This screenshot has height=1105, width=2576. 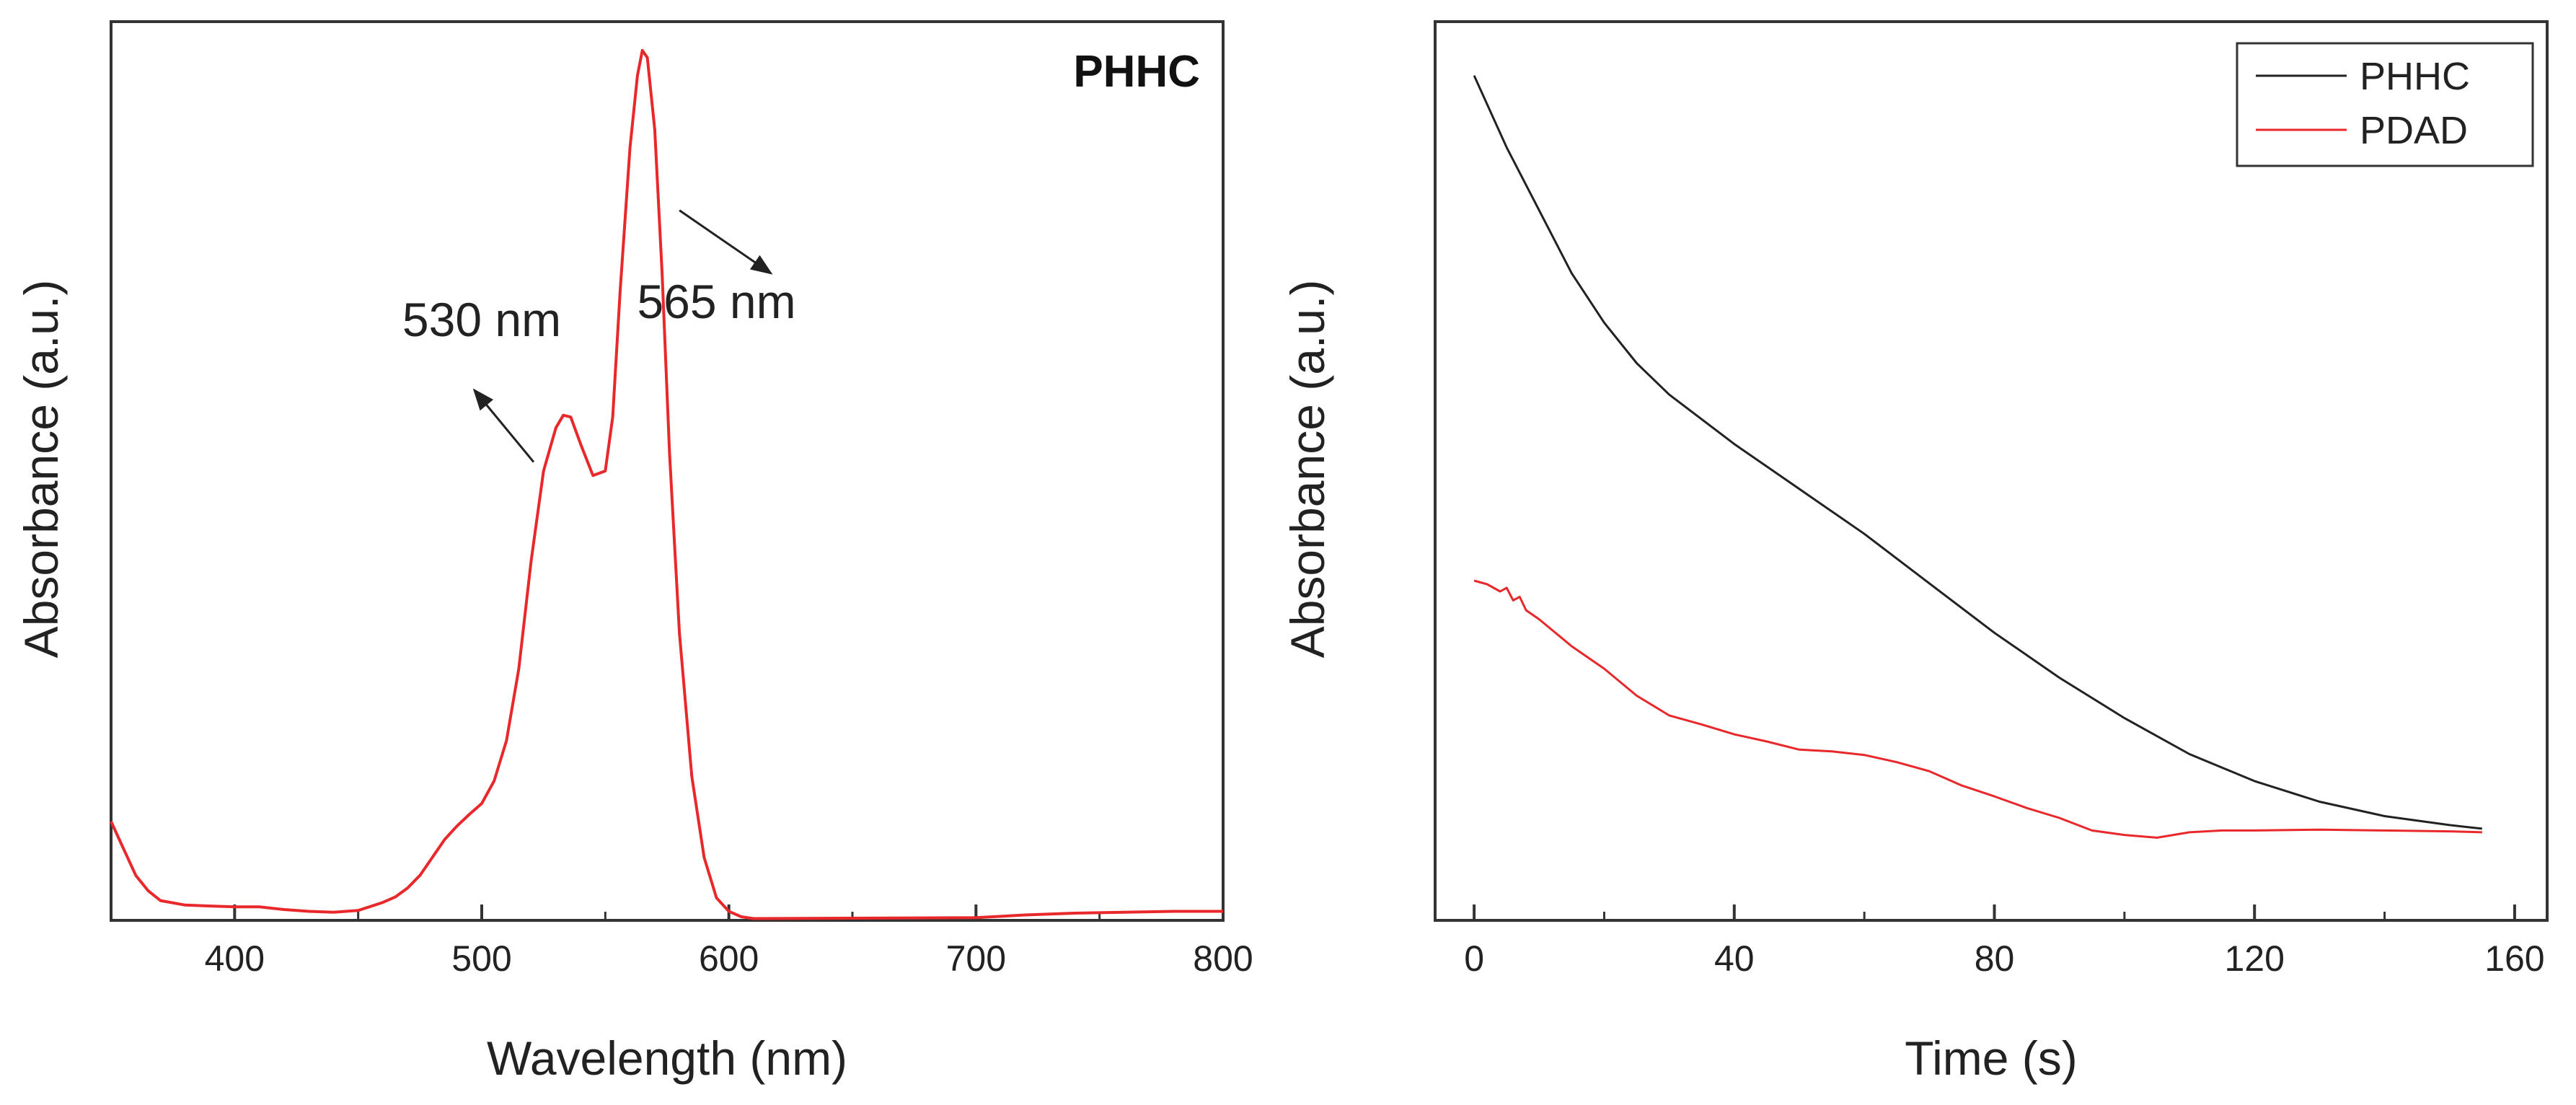 I want to click on legend-label-pdad: PDAD, so click(x=2414, y=130).